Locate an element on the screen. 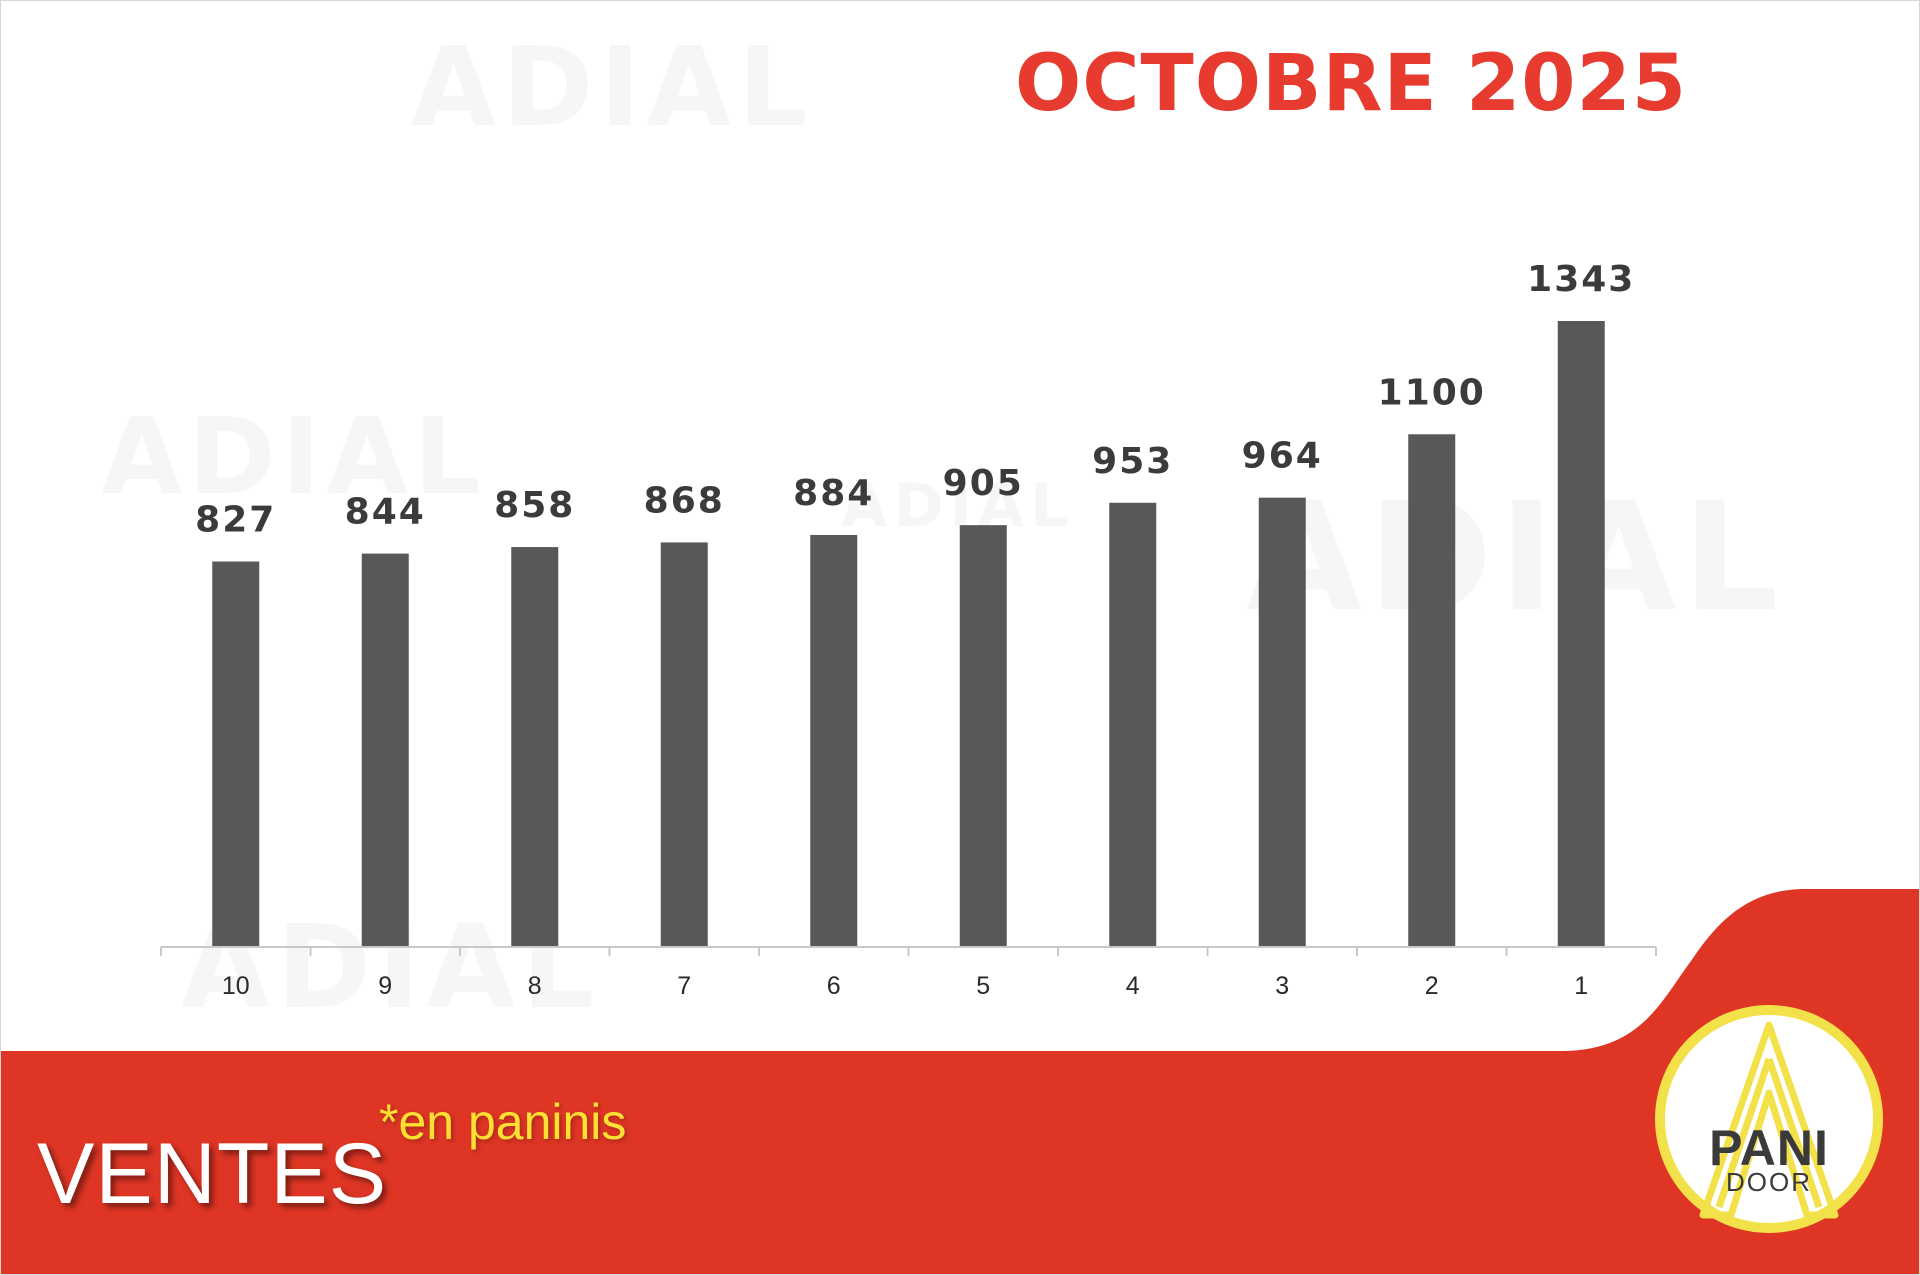 The width and height of the screenshot is (1920, 1275). unit-note: *en paninis is located at coordinates (503, 1122).